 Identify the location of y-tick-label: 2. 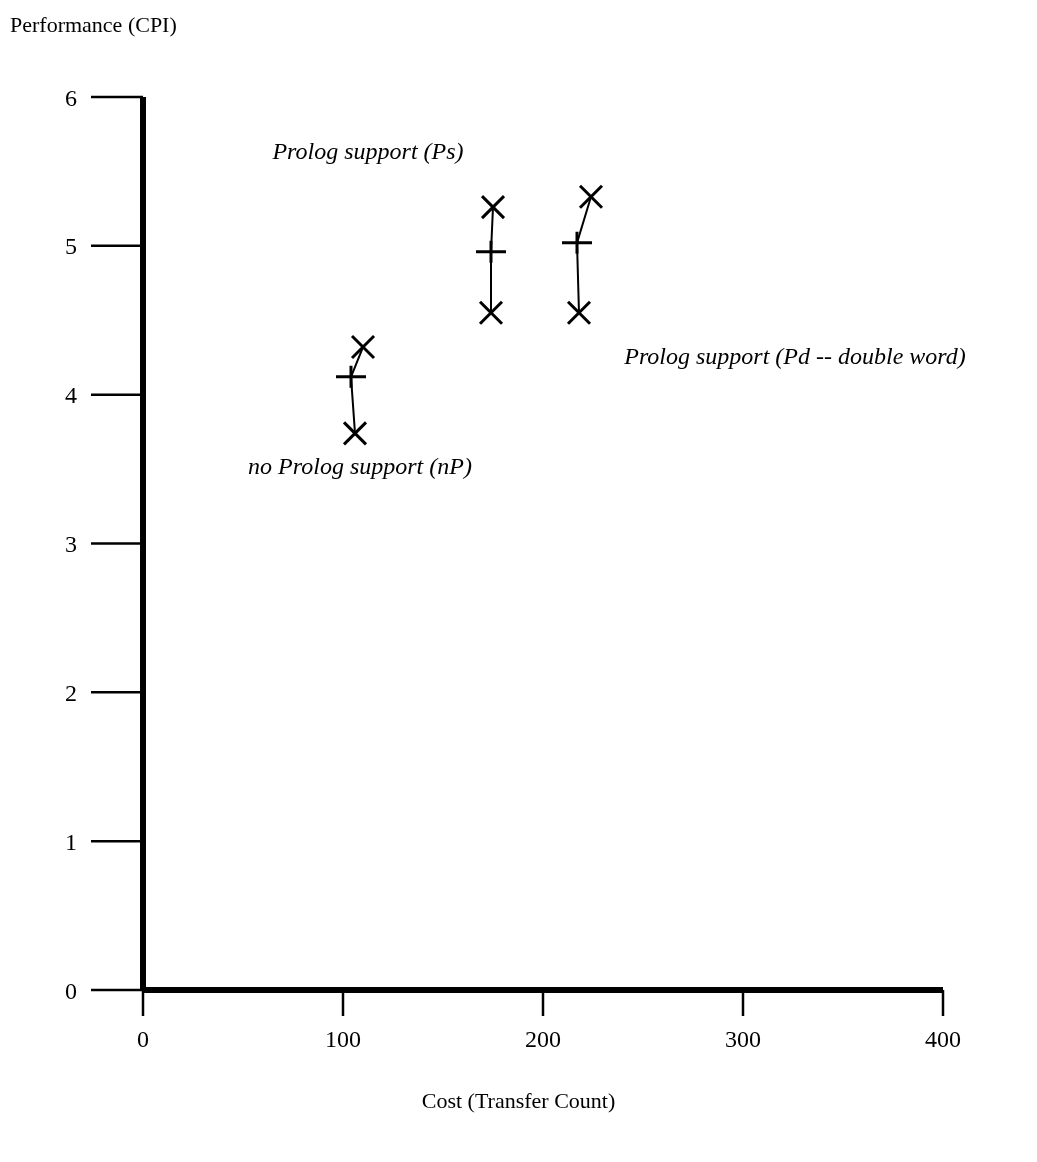
(71, 692).